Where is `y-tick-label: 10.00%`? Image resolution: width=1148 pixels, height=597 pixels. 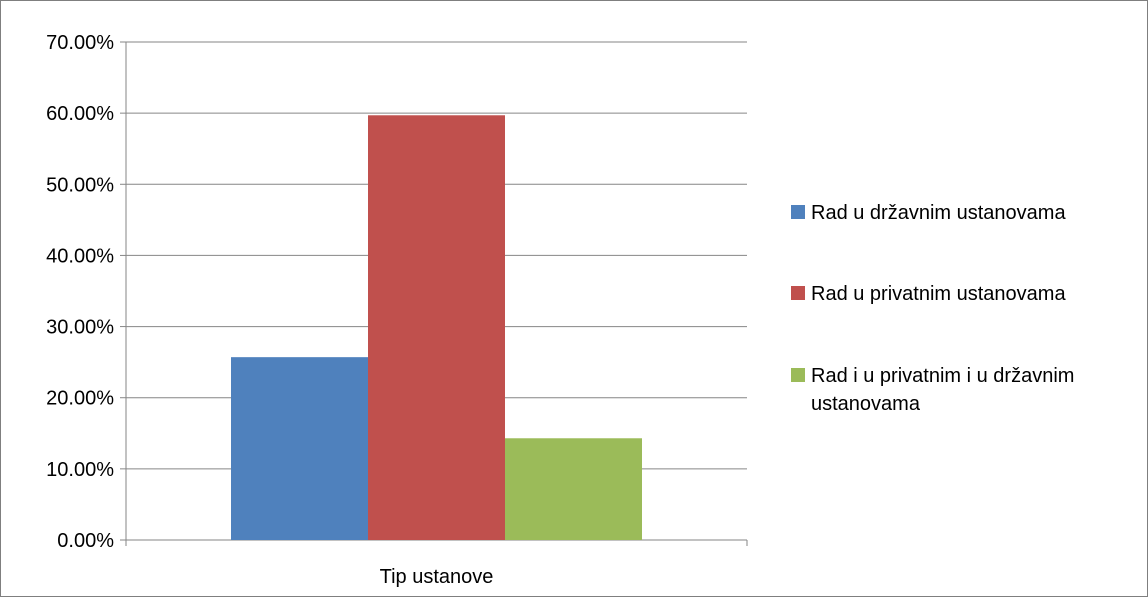
y-tick-label: 10.00% is located at coordinates (80, 470).